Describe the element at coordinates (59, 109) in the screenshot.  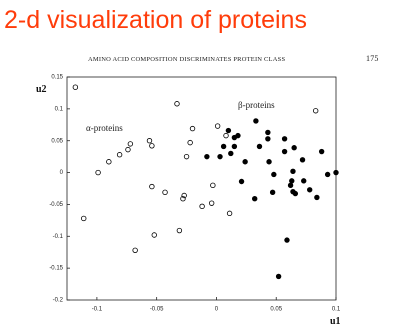
I see `y-tick-label: 0.1` at that location.